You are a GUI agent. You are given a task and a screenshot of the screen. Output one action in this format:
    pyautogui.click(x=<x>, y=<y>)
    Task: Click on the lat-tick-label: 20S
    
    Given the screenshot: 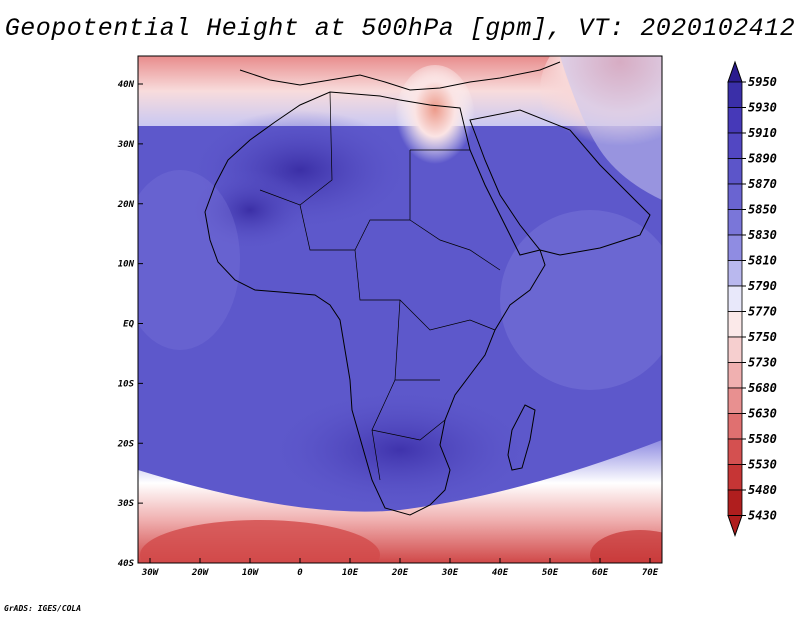 What is the action you would take?
    pyautogui.click(x=126, y=444)
    